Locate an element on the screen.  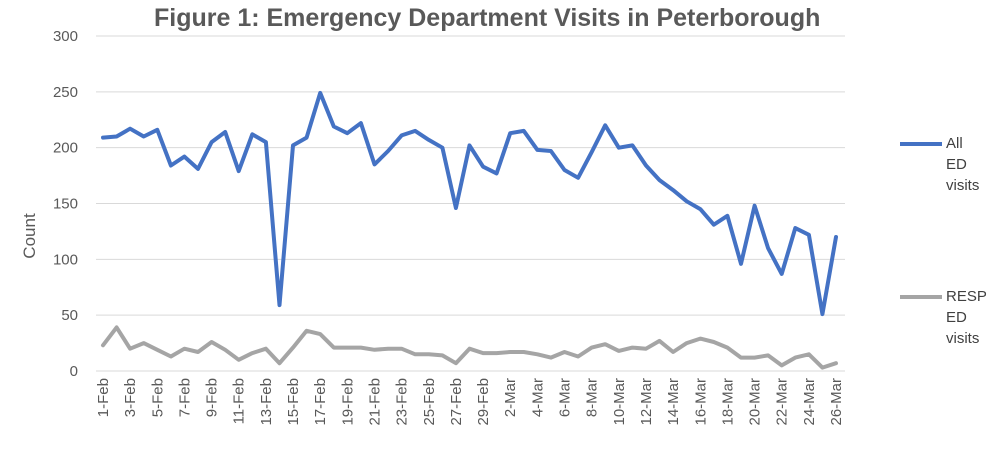
x-tick-label: 25-Feb is located at coordinates (429, 402).